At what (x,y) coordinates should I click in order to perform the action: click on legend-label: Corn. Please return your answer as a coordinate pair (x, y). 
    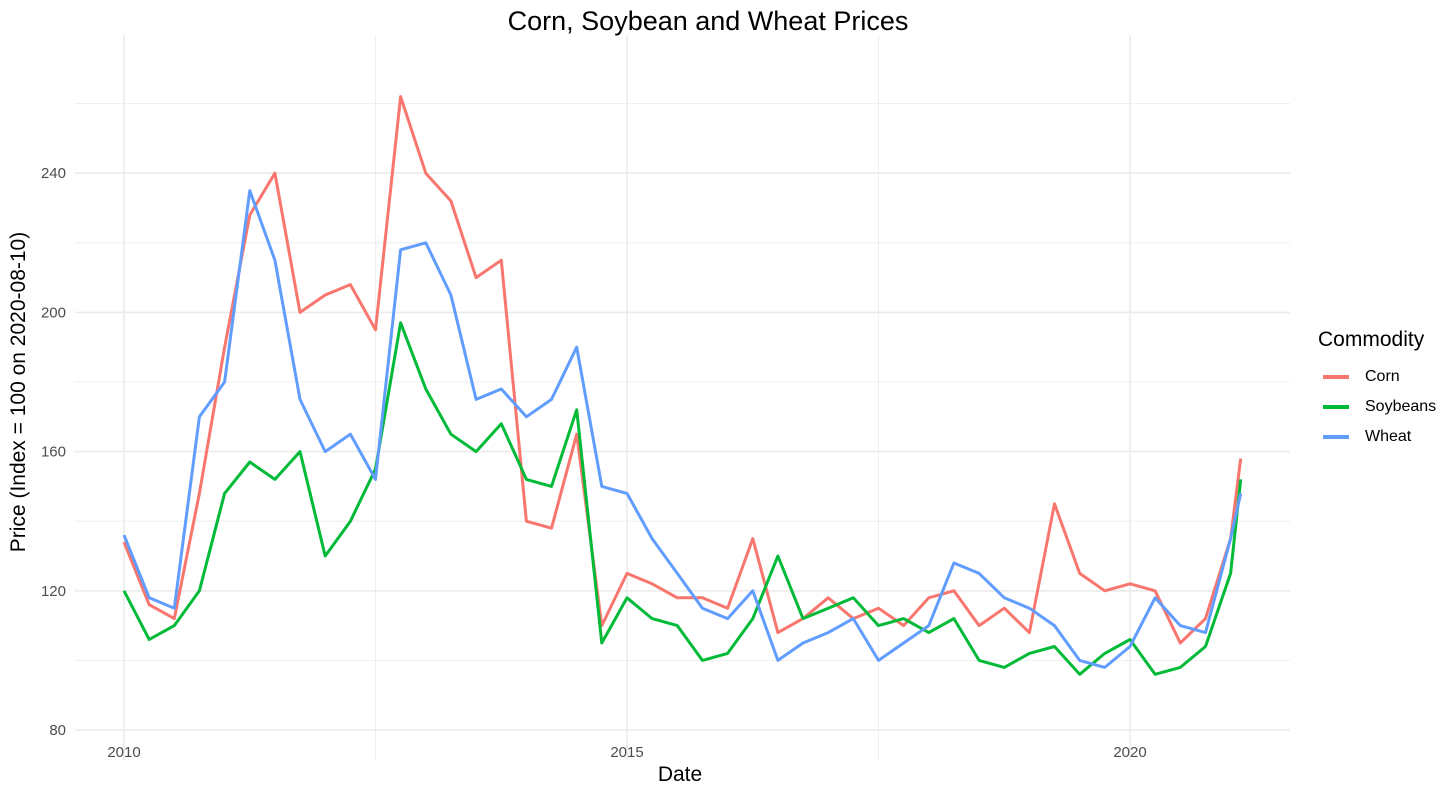
    Looking at the image, I should click on (1382, 376).